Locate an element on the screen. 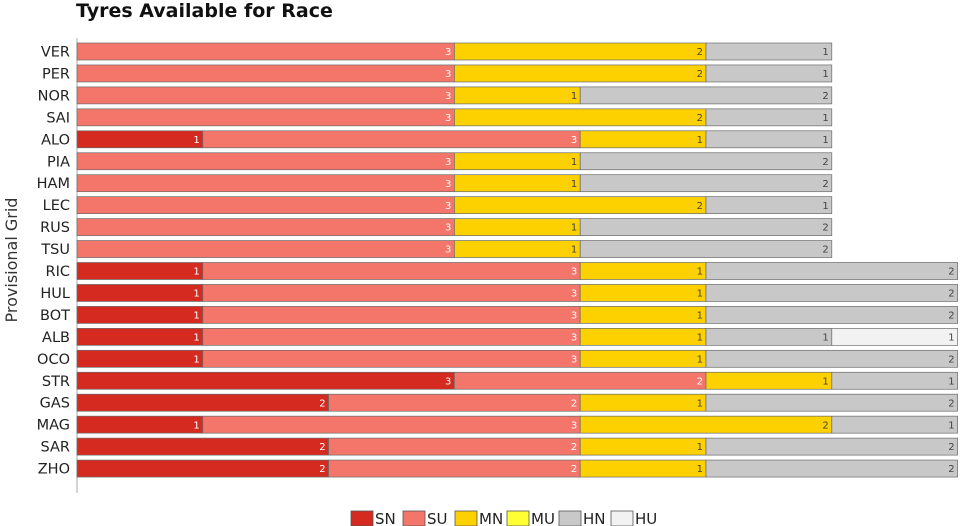 The width and height of the screenshot is (960, 526). legend-swatch-hn is located at coordinates (570, 518).